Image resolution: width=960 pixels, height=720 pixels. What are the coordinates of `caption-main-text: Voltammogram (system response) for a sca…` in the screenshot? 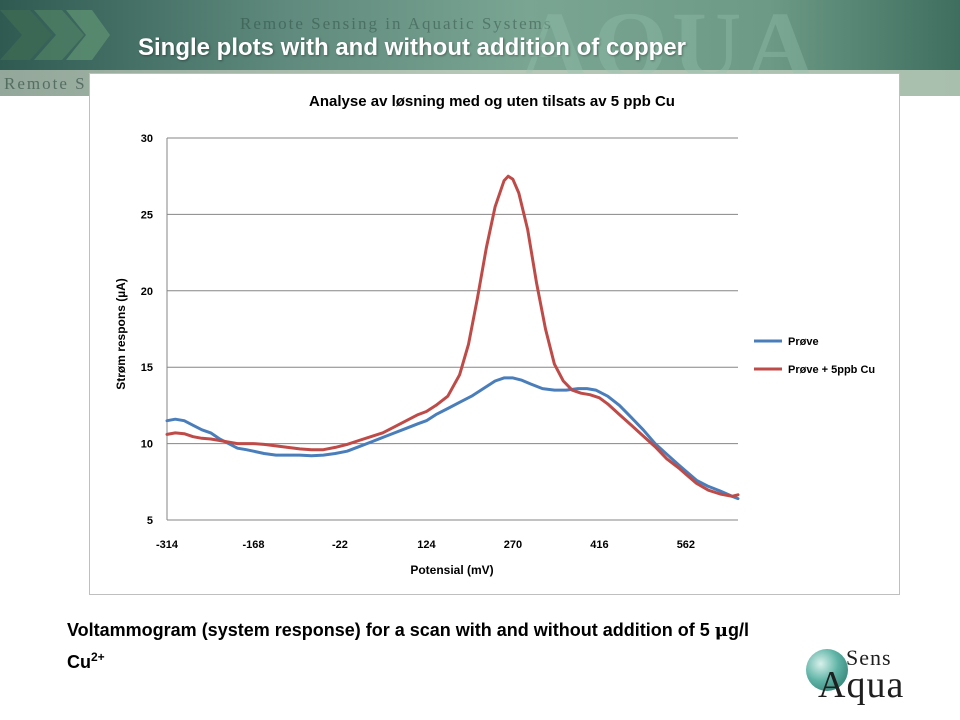 It's located at (391, 630).